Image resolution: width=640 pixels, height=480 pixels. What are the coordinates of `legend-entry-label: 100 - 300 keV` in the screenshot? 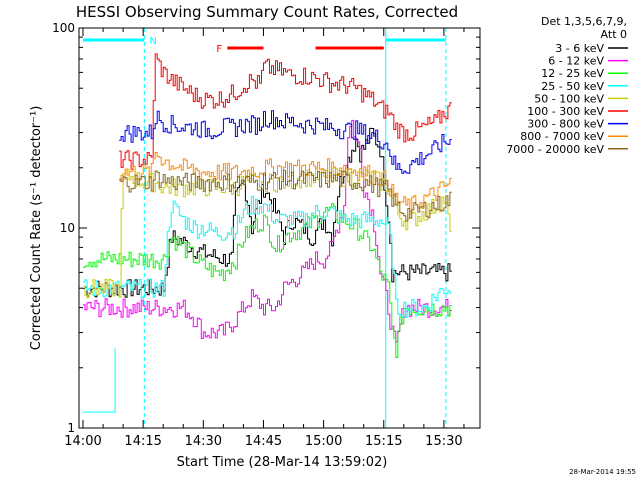 It's located at (565, 111).